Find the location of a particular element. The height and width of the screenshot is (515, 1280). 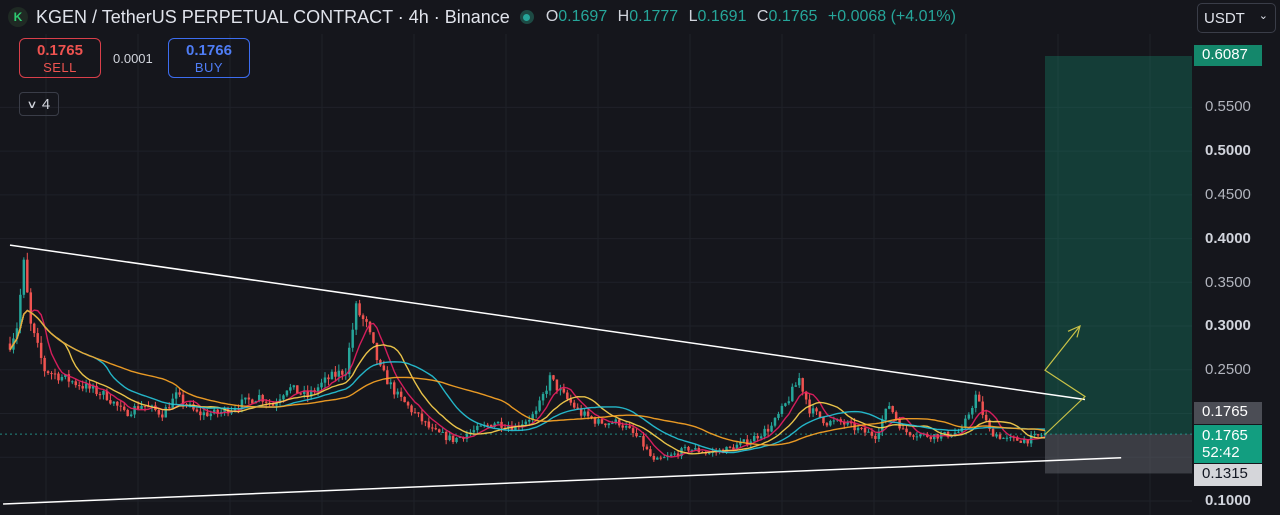

current-price-label: 0.1765 52:42 is located at coordinates (1228, 444).